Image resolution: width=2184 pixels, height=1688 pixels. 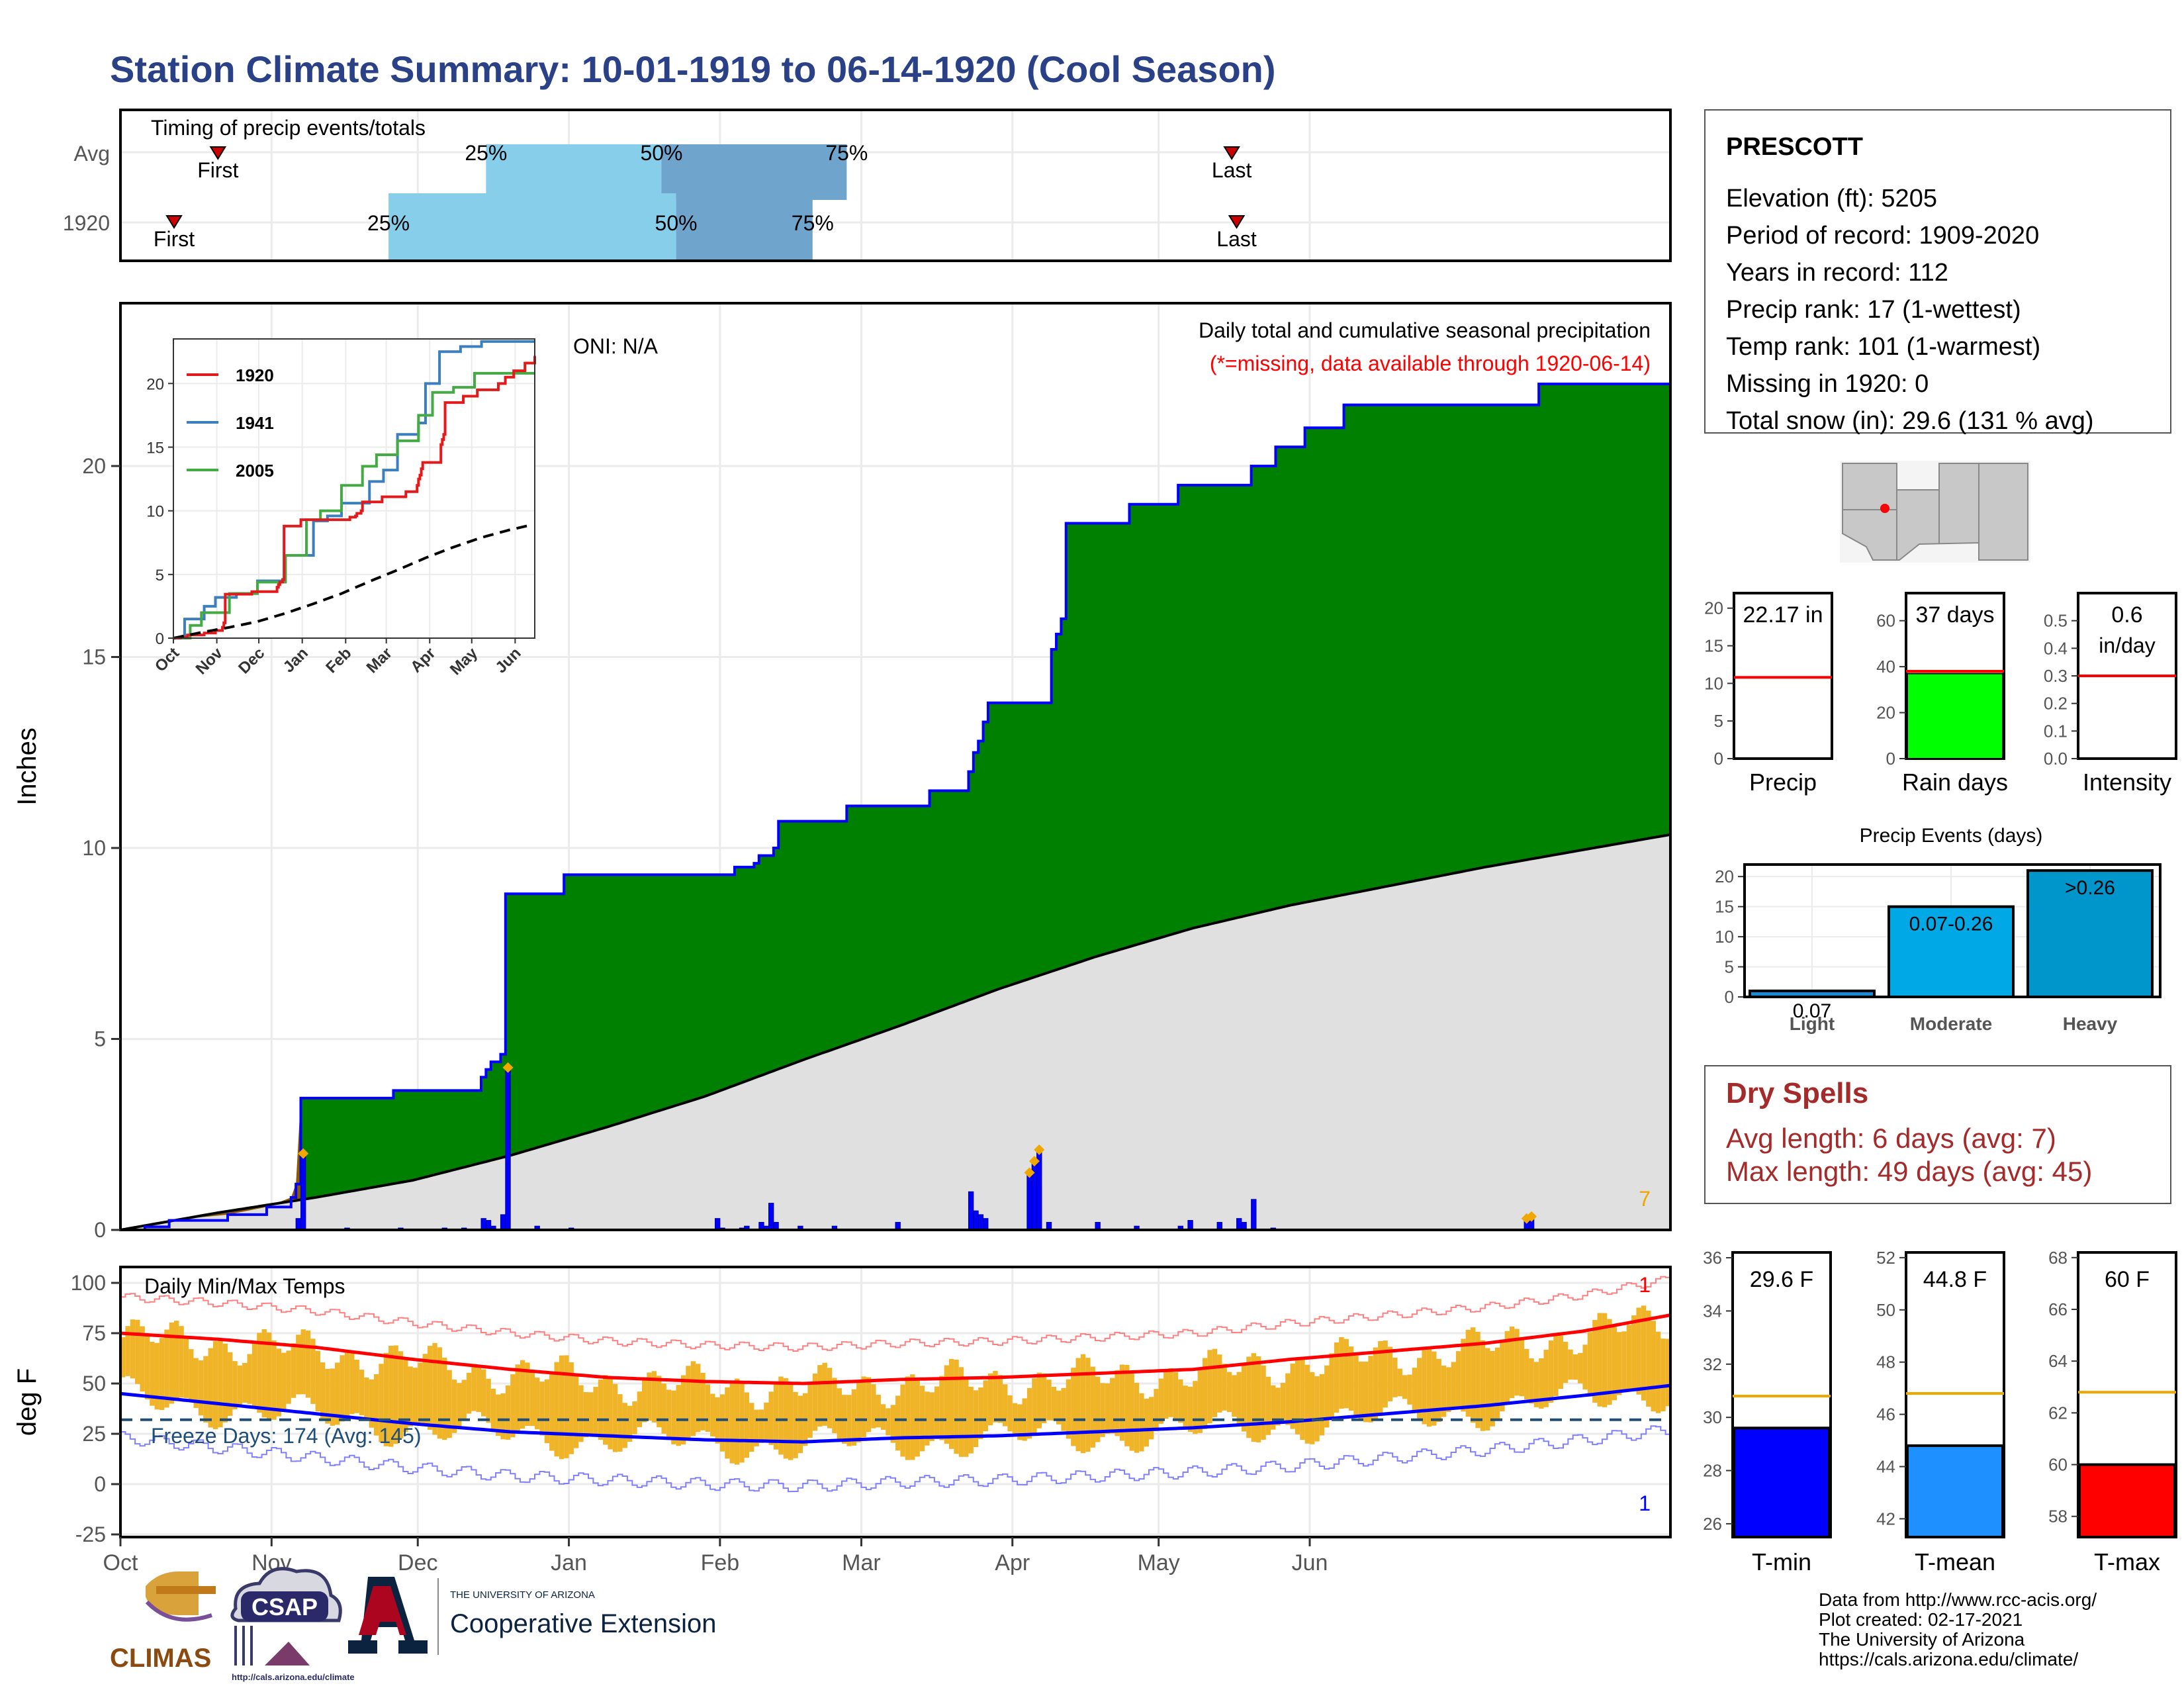 I want to click on mini-ytick: 0, so click(x=1718, y=759).